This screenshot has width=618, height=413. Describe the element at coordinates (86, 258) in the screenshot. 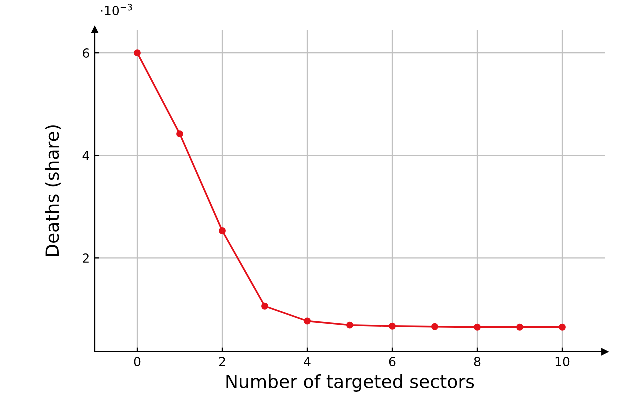

I see `y-tick-label: 2` at that location.